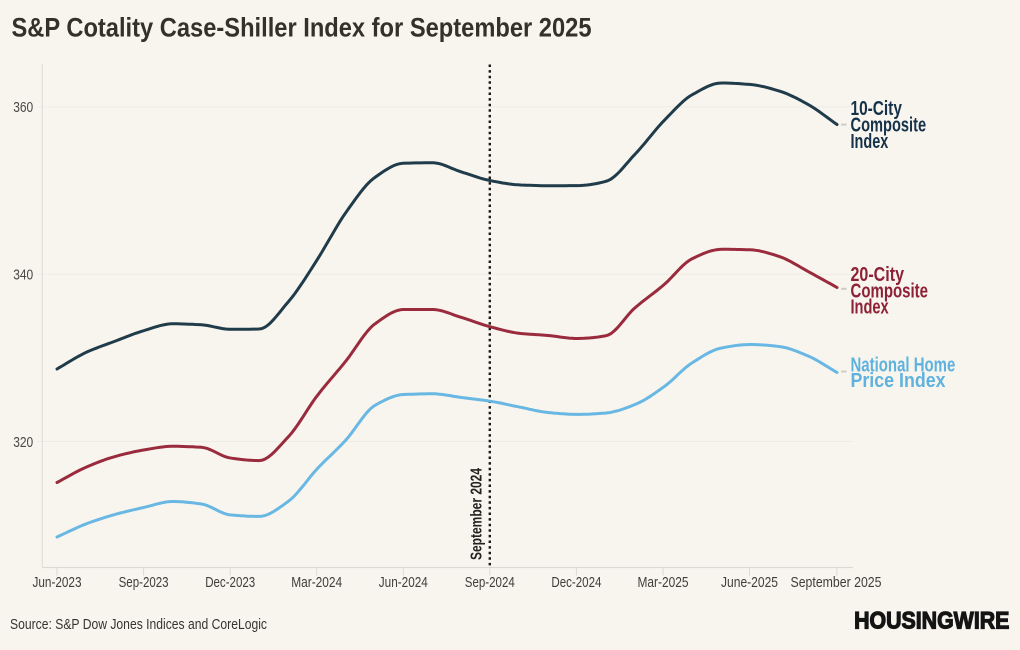 This screenshot has width=1020, height=650. What do you see at coordinates (836, 583) in the screenshot?
I see `svg-text: September 2025` at bounding box center [836, 583].